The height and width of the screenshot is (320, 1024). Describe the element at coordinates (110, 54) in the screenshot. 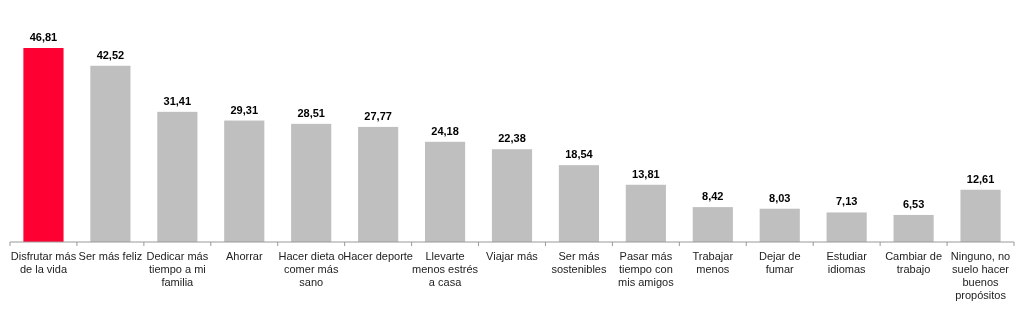

I see `data-label: 42,52` at that location.